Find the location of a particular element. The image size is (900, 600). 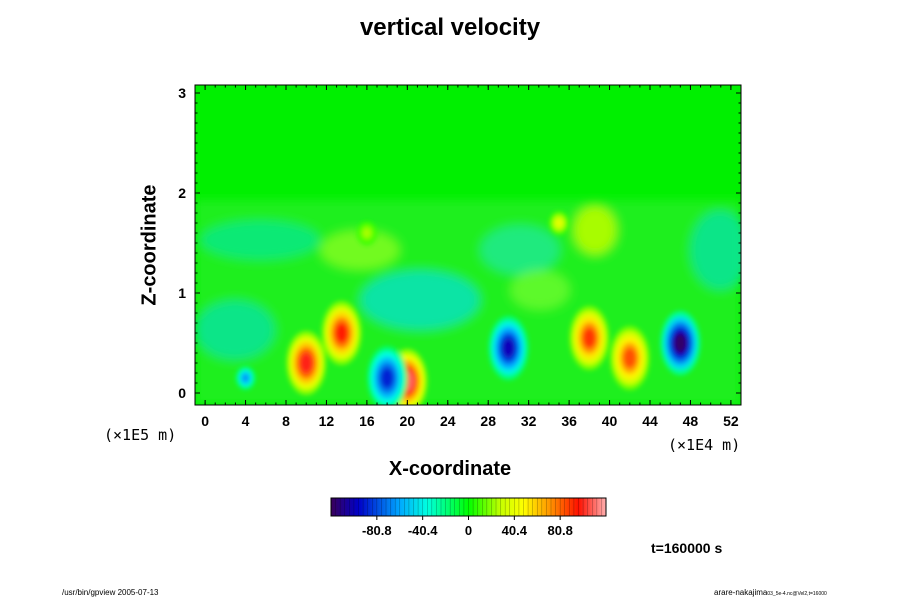

x-tick-label: 48 is located at coordinates (691, 421).